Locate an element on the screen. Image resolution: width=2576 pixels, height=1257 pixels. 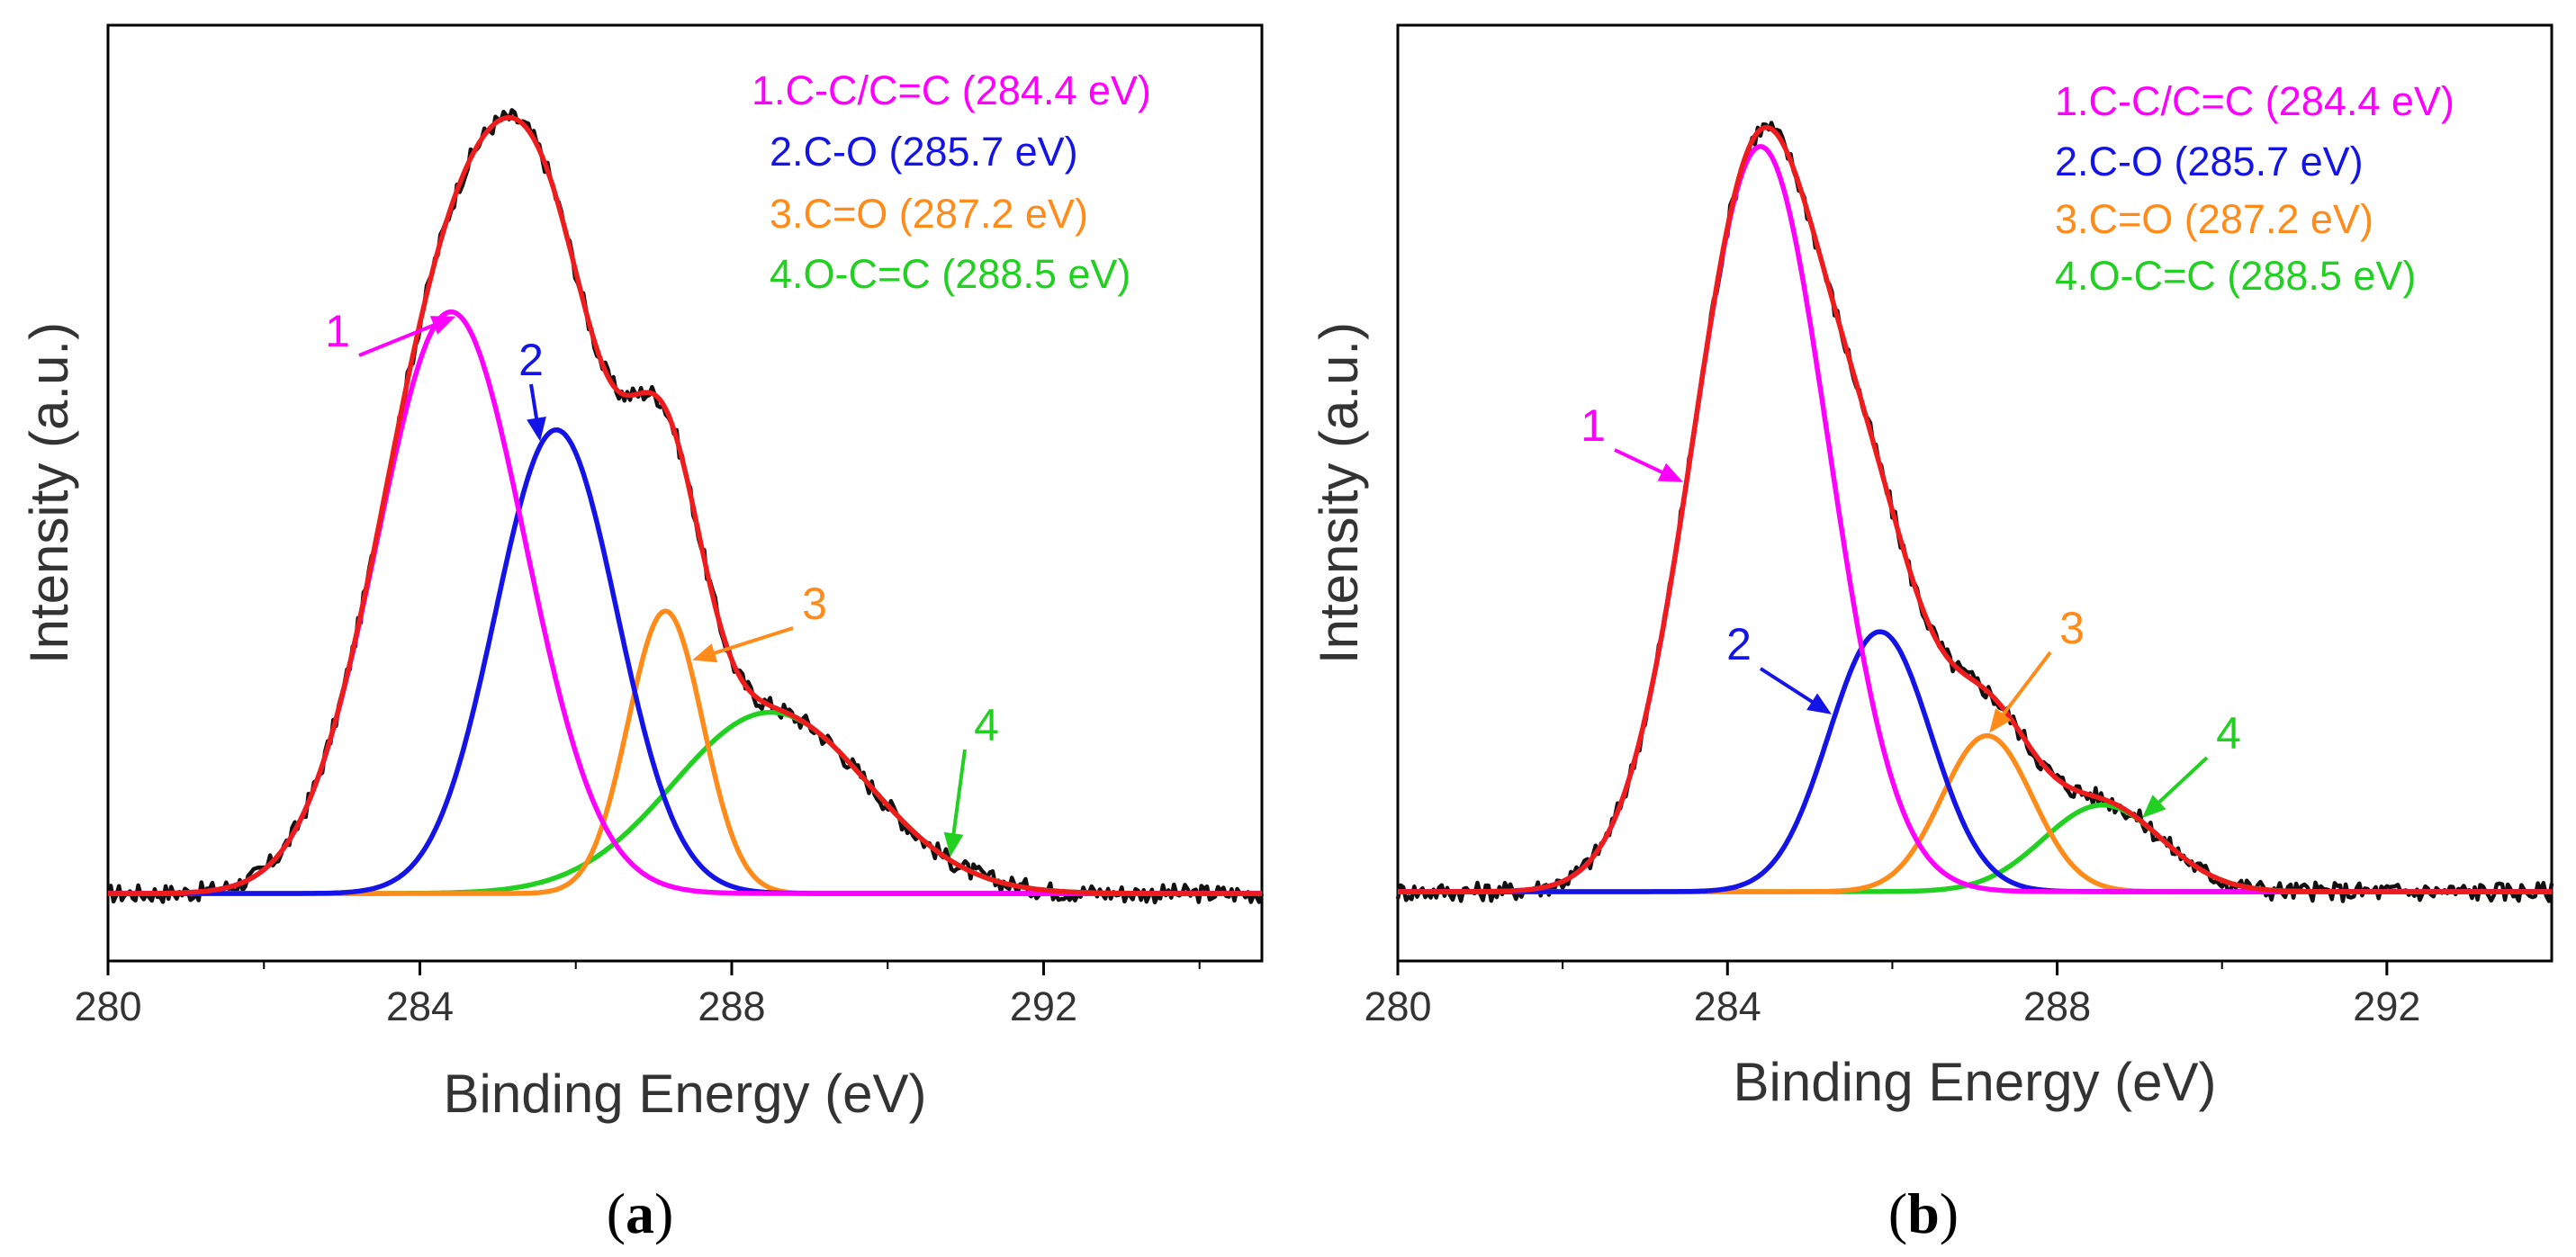
component-2-curve is located at coordinates (1975, 761).